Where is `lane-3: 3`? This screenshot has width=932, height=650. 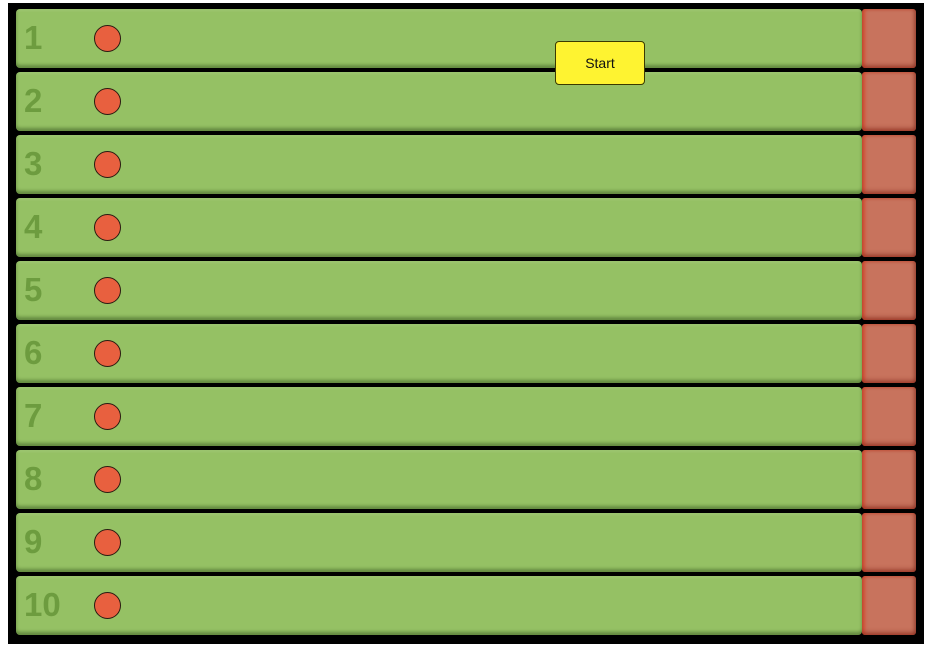 lane-3: 3 is located at coordinates (466, 166).